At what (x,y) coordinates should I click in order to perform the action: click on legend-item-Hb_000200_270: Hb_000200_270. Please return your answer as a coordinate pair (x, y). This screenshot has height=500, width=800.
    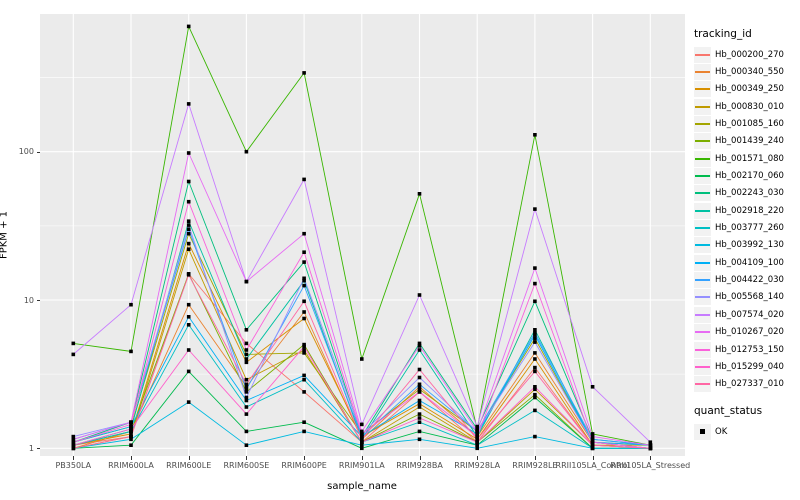
    Looking at the image, I should click on (747, 54).